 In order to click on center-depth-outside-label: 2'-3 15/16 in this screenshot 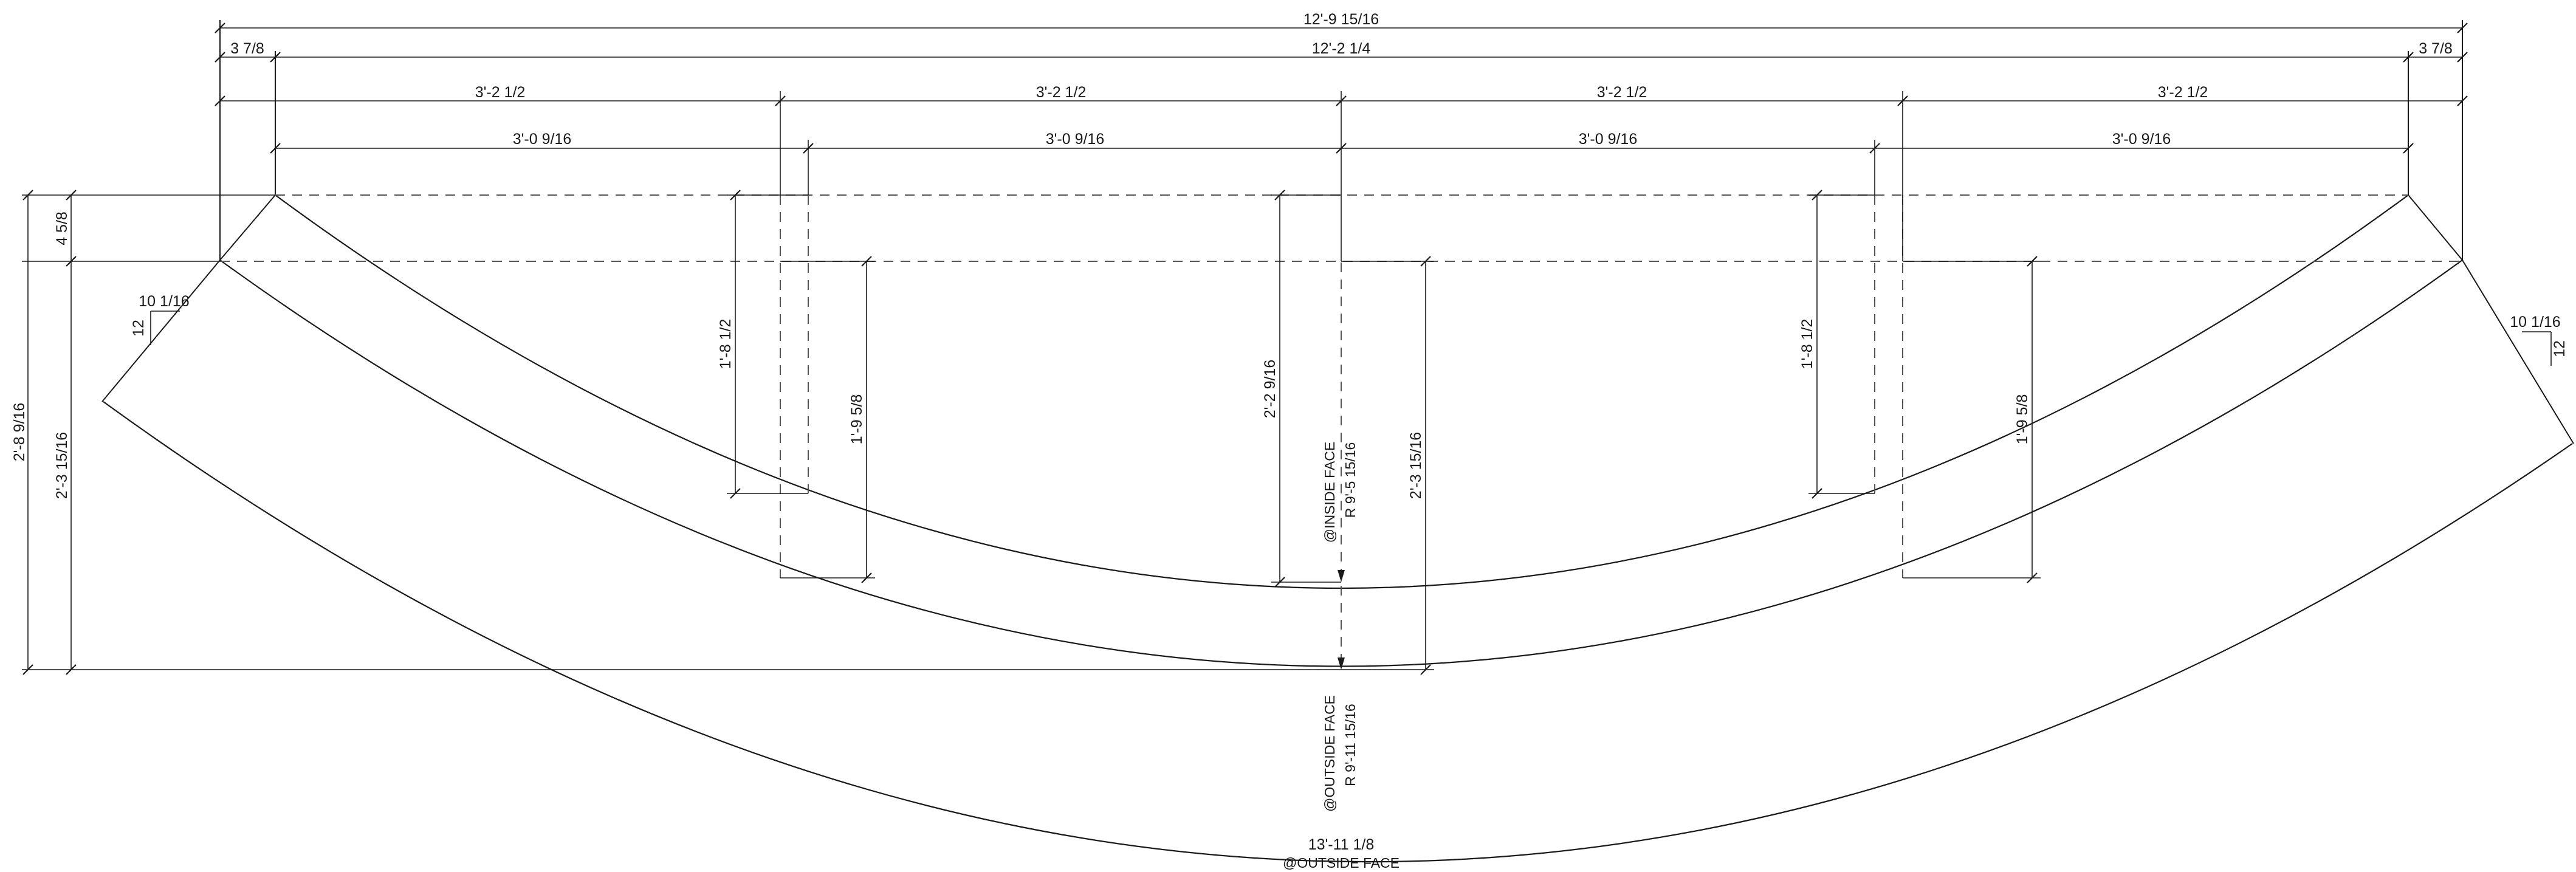, I will do `click(1415, 466)`.